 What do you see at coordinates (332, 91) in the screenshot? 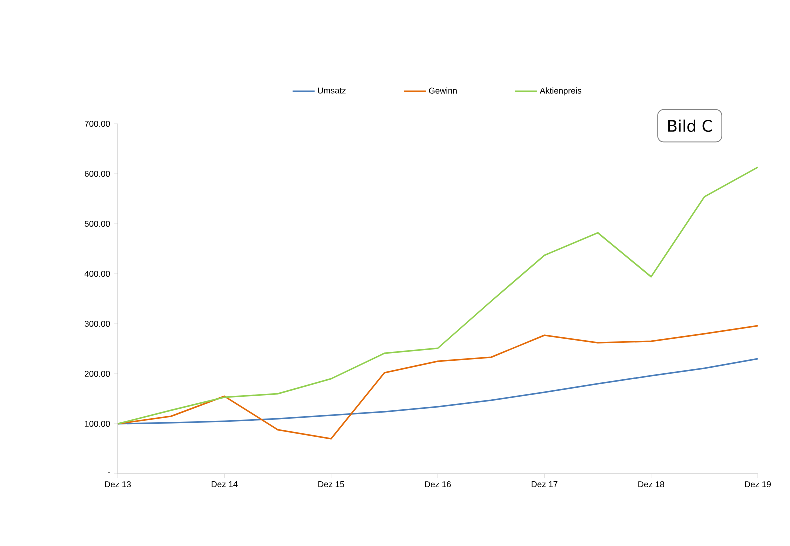
I see `legend-label: Umsatz` at bounding box center [332, 91].